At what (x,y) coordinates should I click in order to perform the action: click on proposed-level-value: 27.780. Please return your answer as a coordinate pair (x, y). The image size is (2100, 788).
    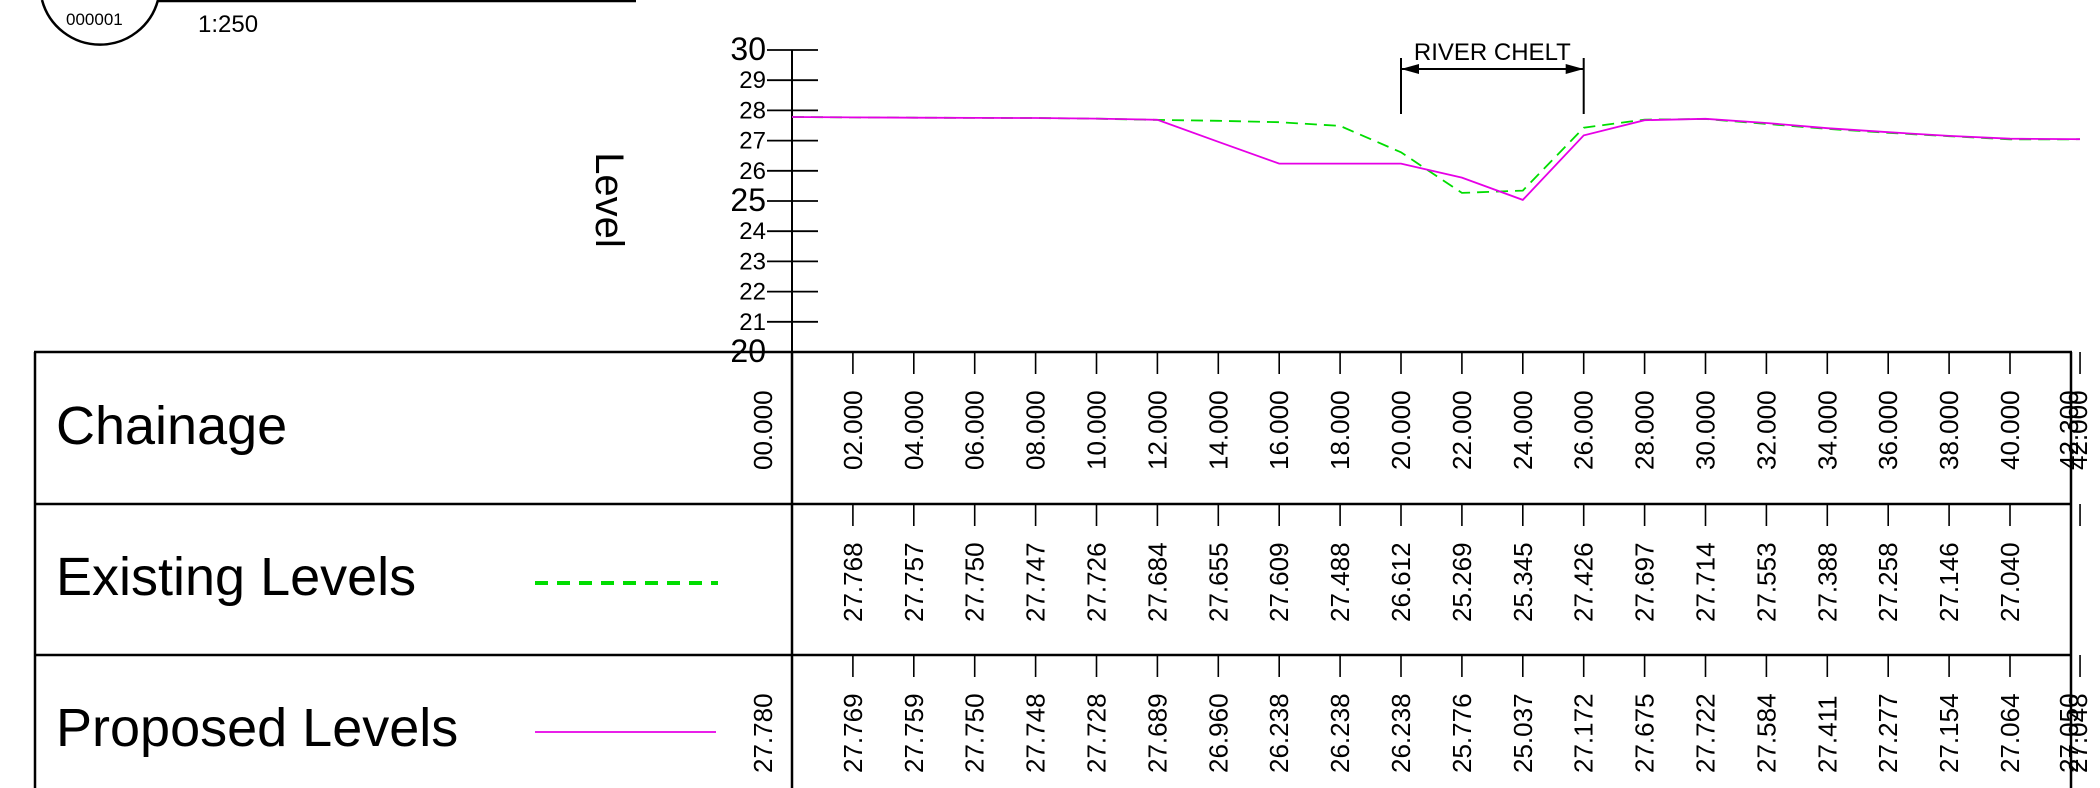
    Looking at the image, I should click on (763, 733).